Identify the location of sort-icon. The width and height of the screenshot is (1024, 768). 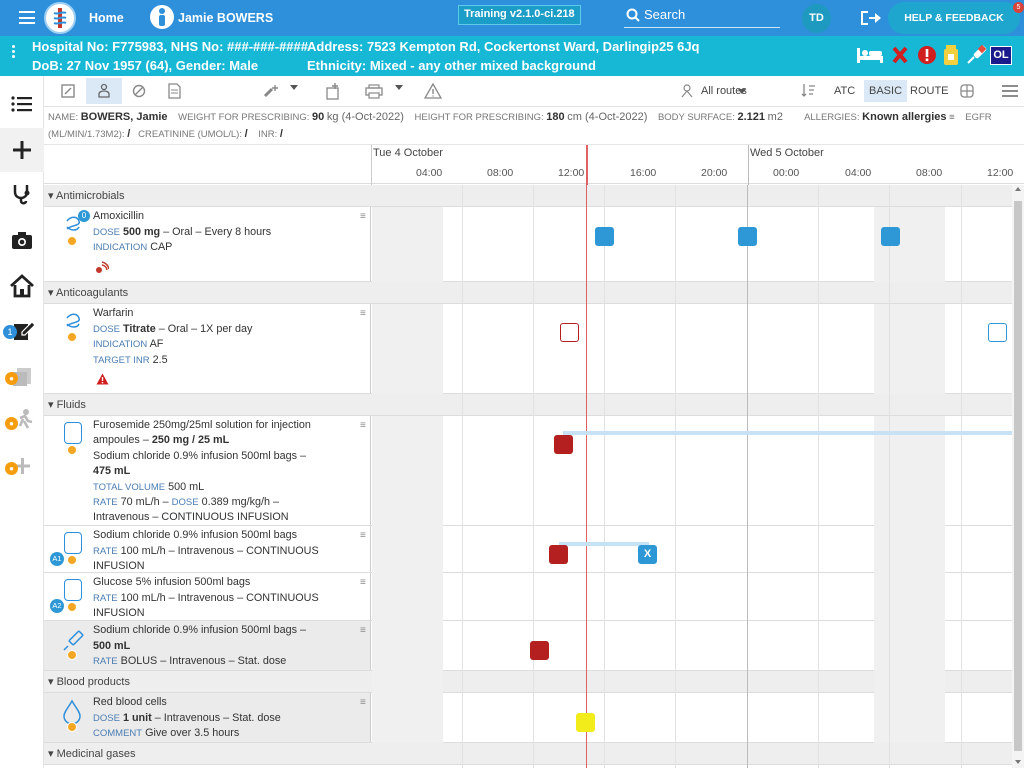
(808, 90).